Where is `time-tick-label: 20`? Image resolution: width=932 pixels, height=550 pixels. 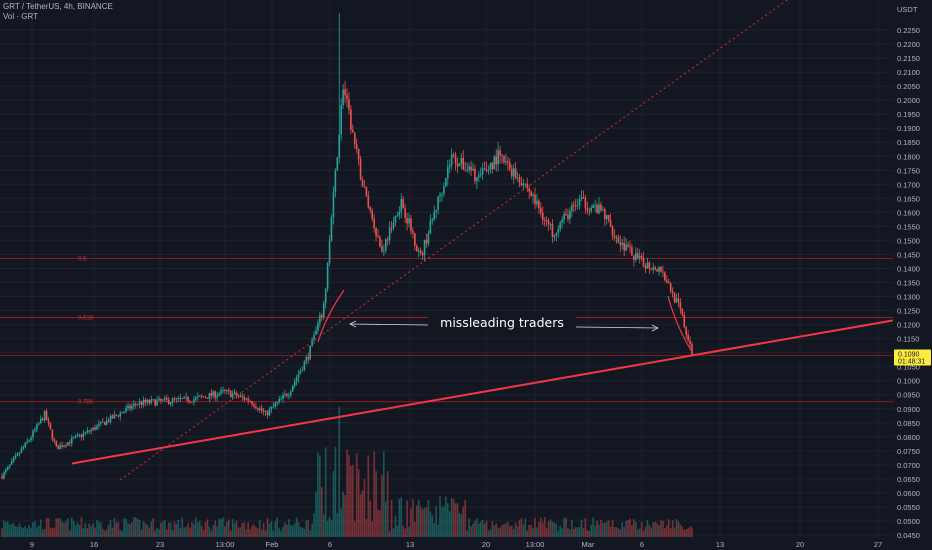
time-tick-label: 20 is located at coordinates (800, 544).